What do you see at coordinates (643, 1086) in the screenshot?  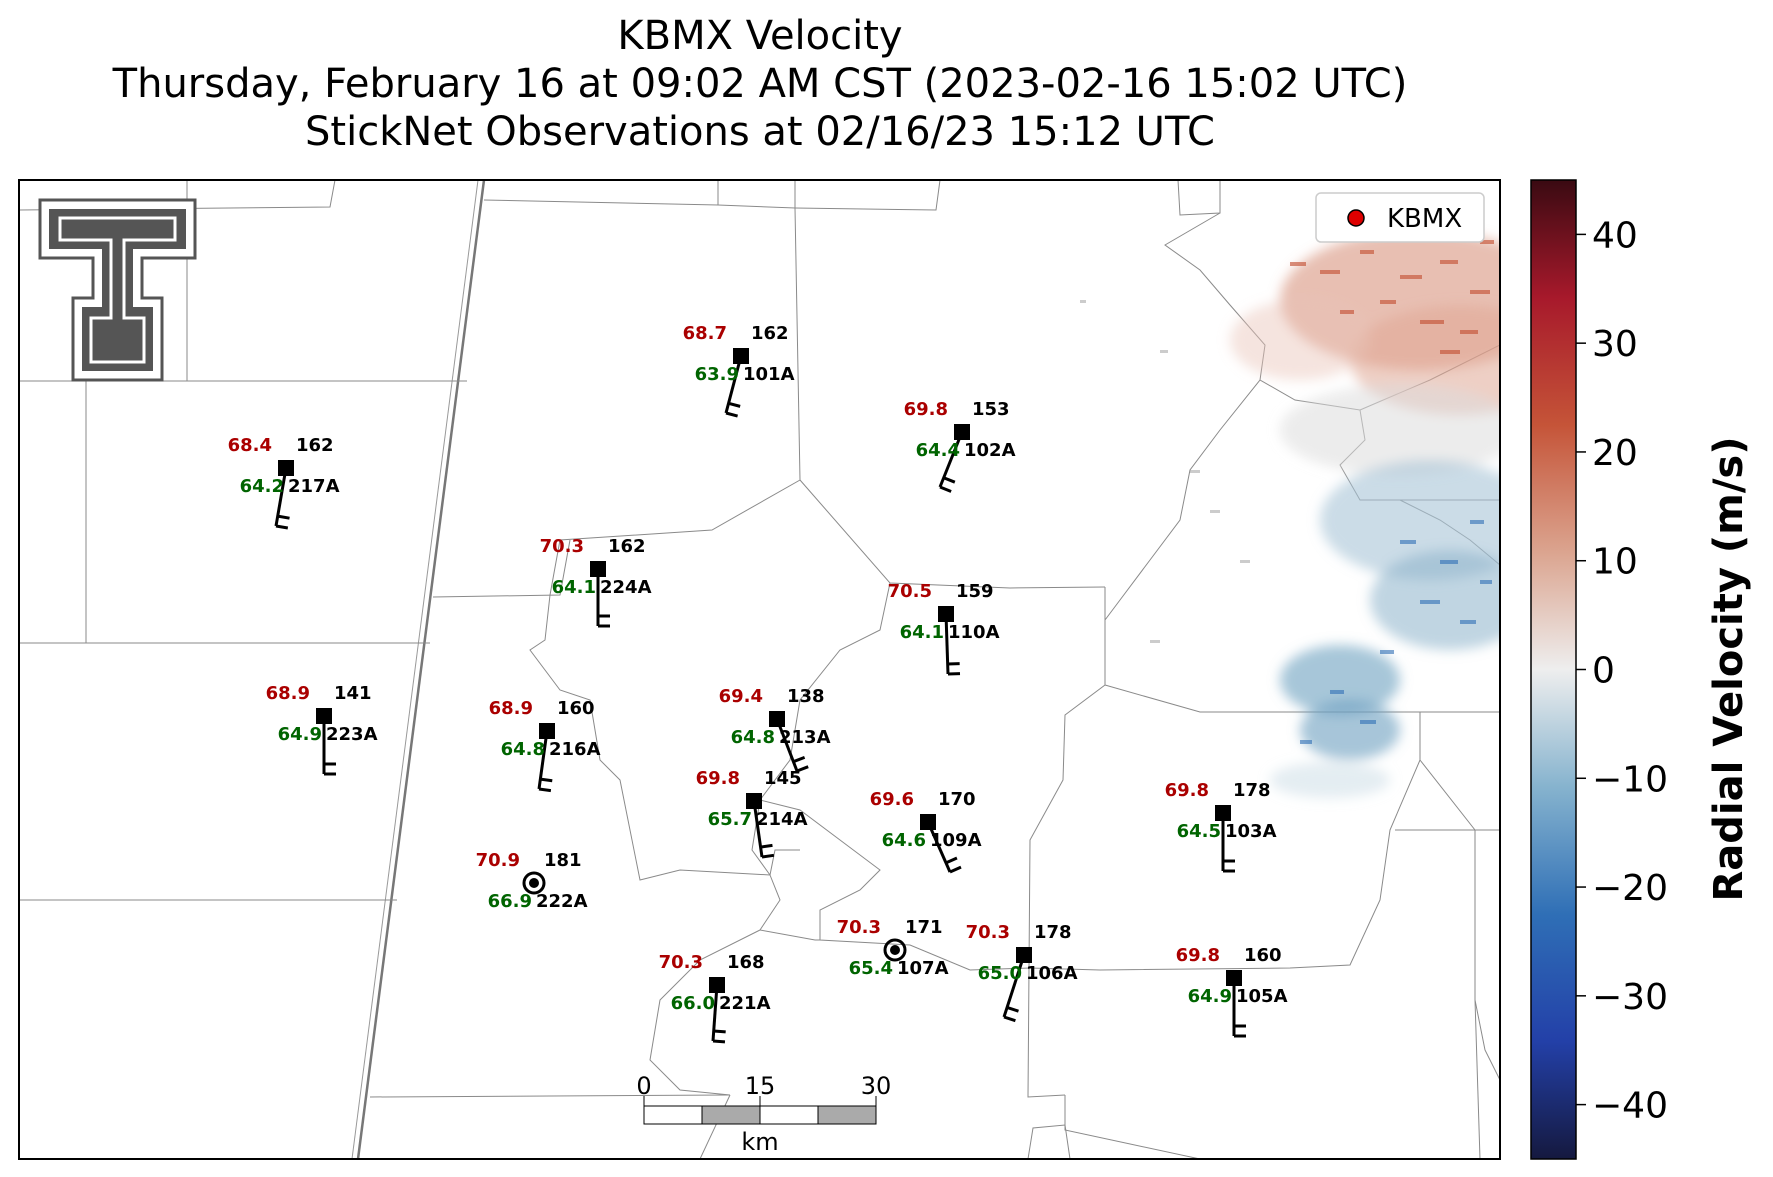 I see `scale-label-0: 0` at bounding box center [643, 1086].